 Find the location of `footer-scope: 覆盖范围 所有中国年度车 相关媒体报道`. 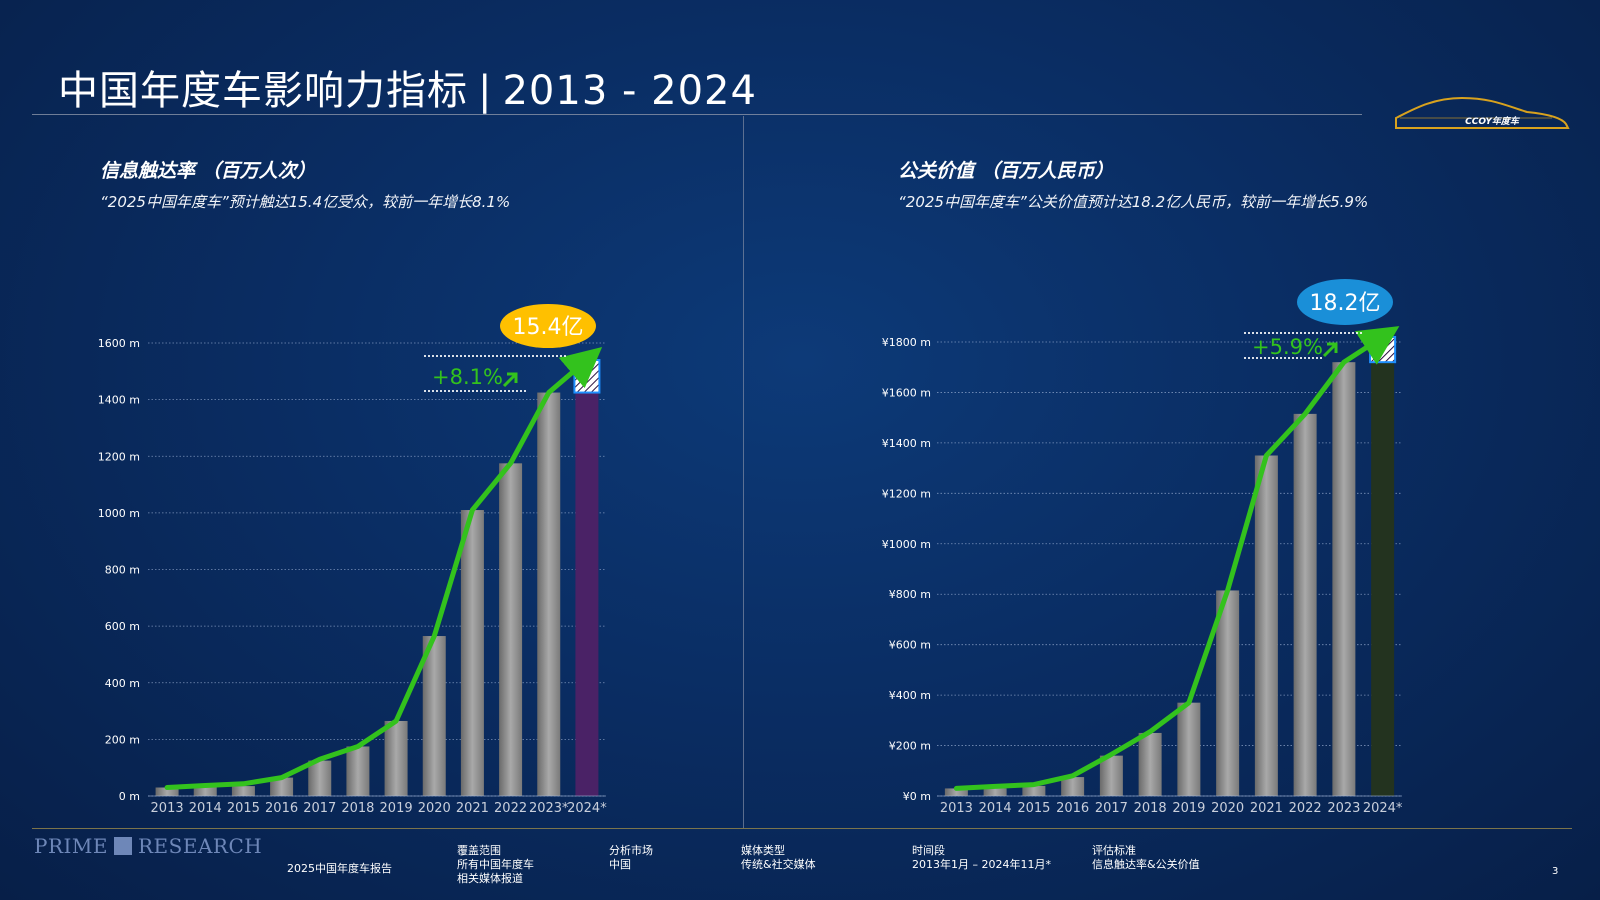

footer-scope: 覆盖范围 所有中国年度车 相关媒体报道 is located at coordinates (495, 865).